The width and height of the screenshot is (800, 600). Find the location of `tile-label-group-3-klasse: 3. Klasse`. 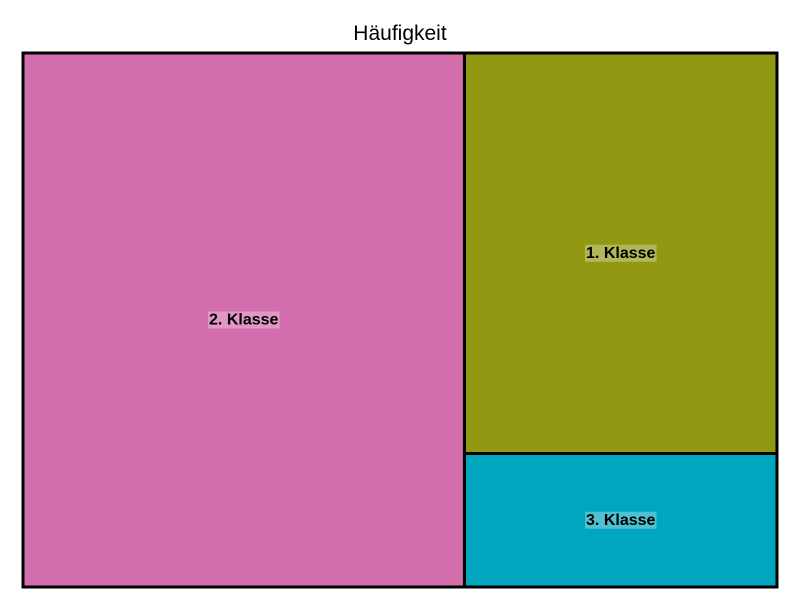

tile-label-group-3-klasse: 3. Klasse is located at coordinates (621, 520).